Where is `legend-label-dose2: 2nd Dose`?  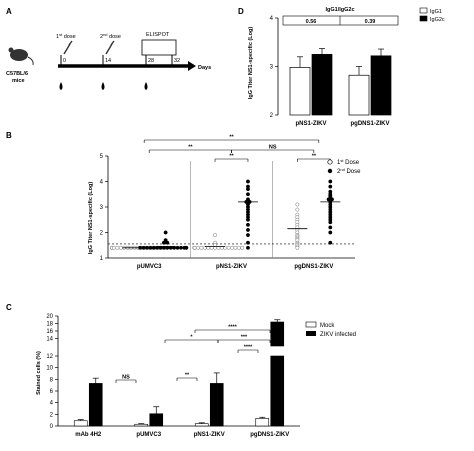
legend-label-dose2: 2nd Dose is located at coordinates (349, 171).